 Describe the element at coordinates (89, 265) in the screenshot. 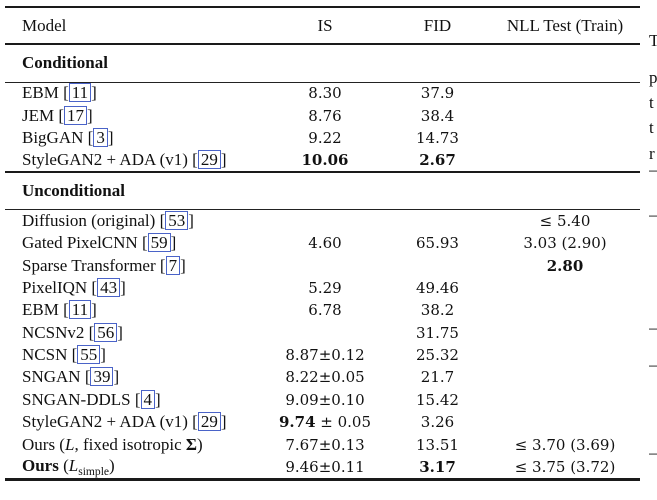

I see `text-segment: Sparse Transformer` at that location.